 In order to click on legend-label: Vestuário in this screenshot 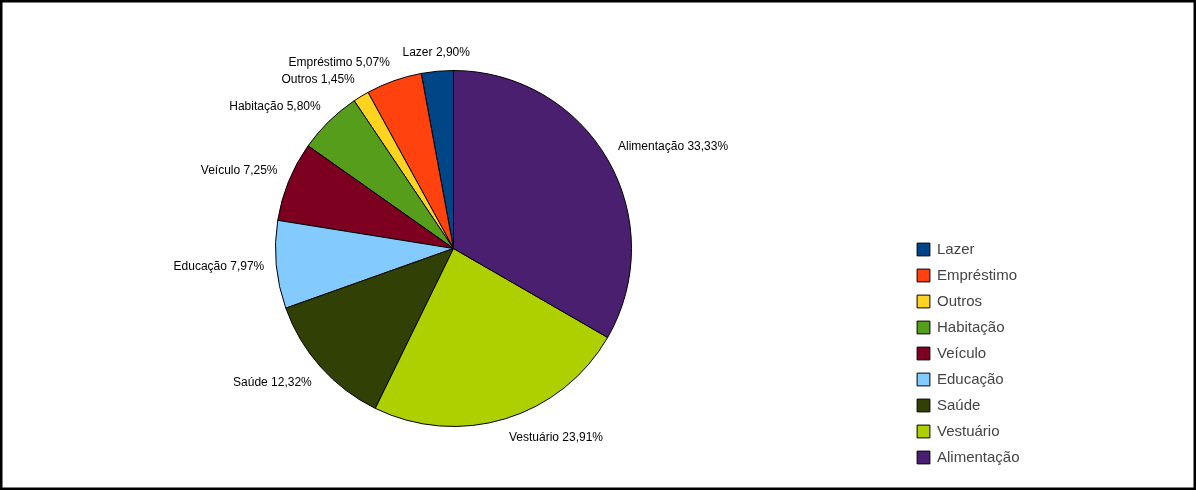, I will do `click(968, 430)`.